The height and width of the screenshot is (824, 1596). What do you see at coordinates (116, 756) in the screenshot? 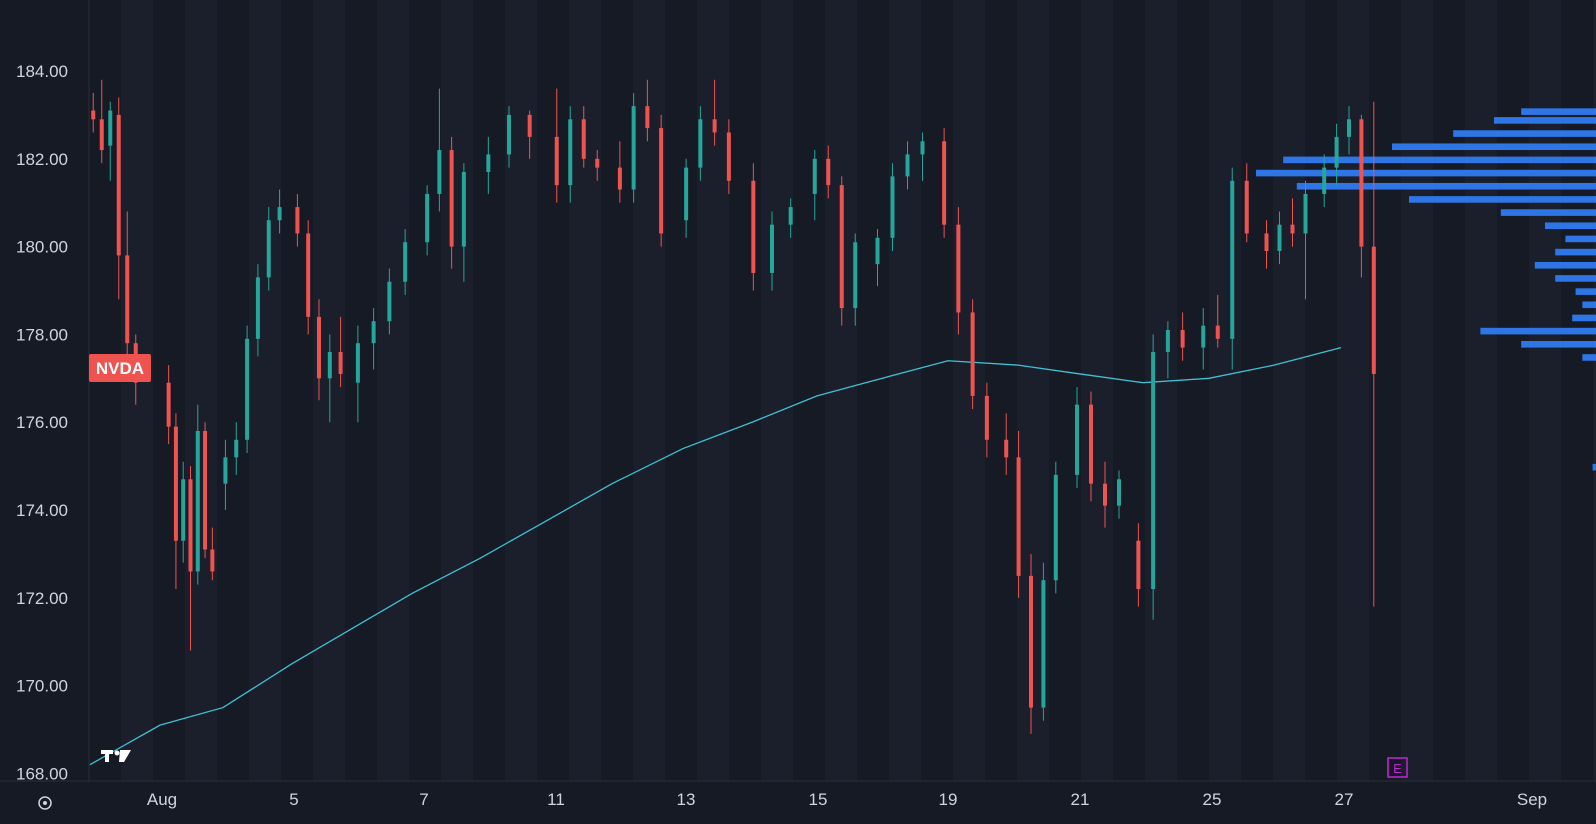
I see `tradingview-logo-icon` at bounding box center [116, 756].